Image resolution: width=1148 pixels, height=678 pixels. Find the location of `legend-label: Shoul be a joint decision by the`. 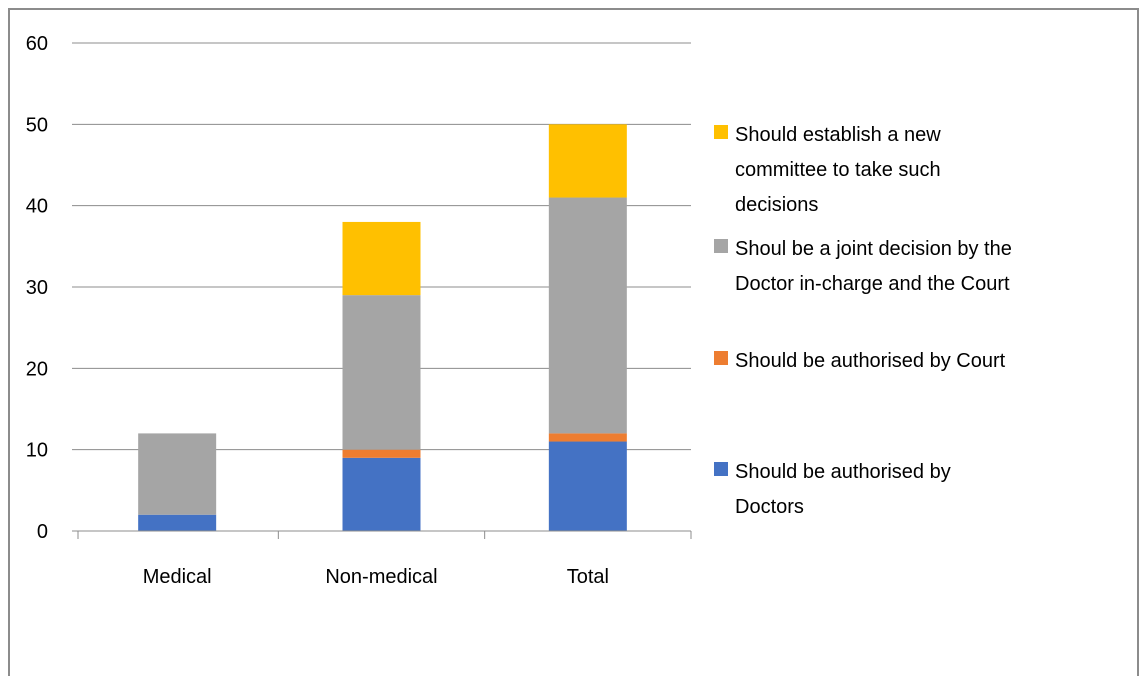

legend-label: Shoul be a joint decision by the is located at coordinates (873, 249).